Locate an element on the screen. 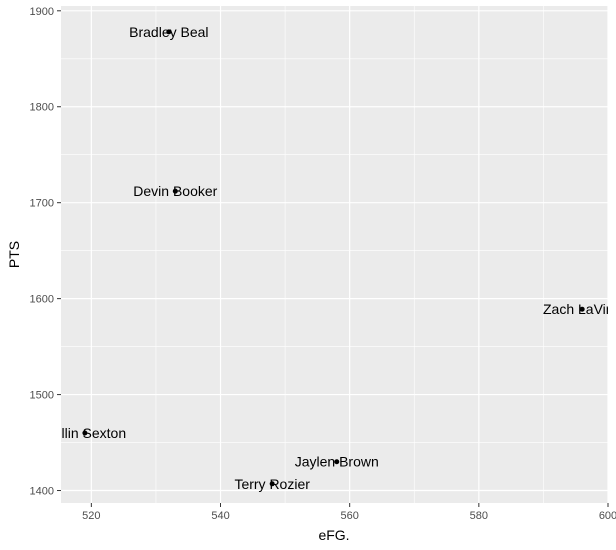  y-tick-label: 1600 is located at coordinates (42, 300).